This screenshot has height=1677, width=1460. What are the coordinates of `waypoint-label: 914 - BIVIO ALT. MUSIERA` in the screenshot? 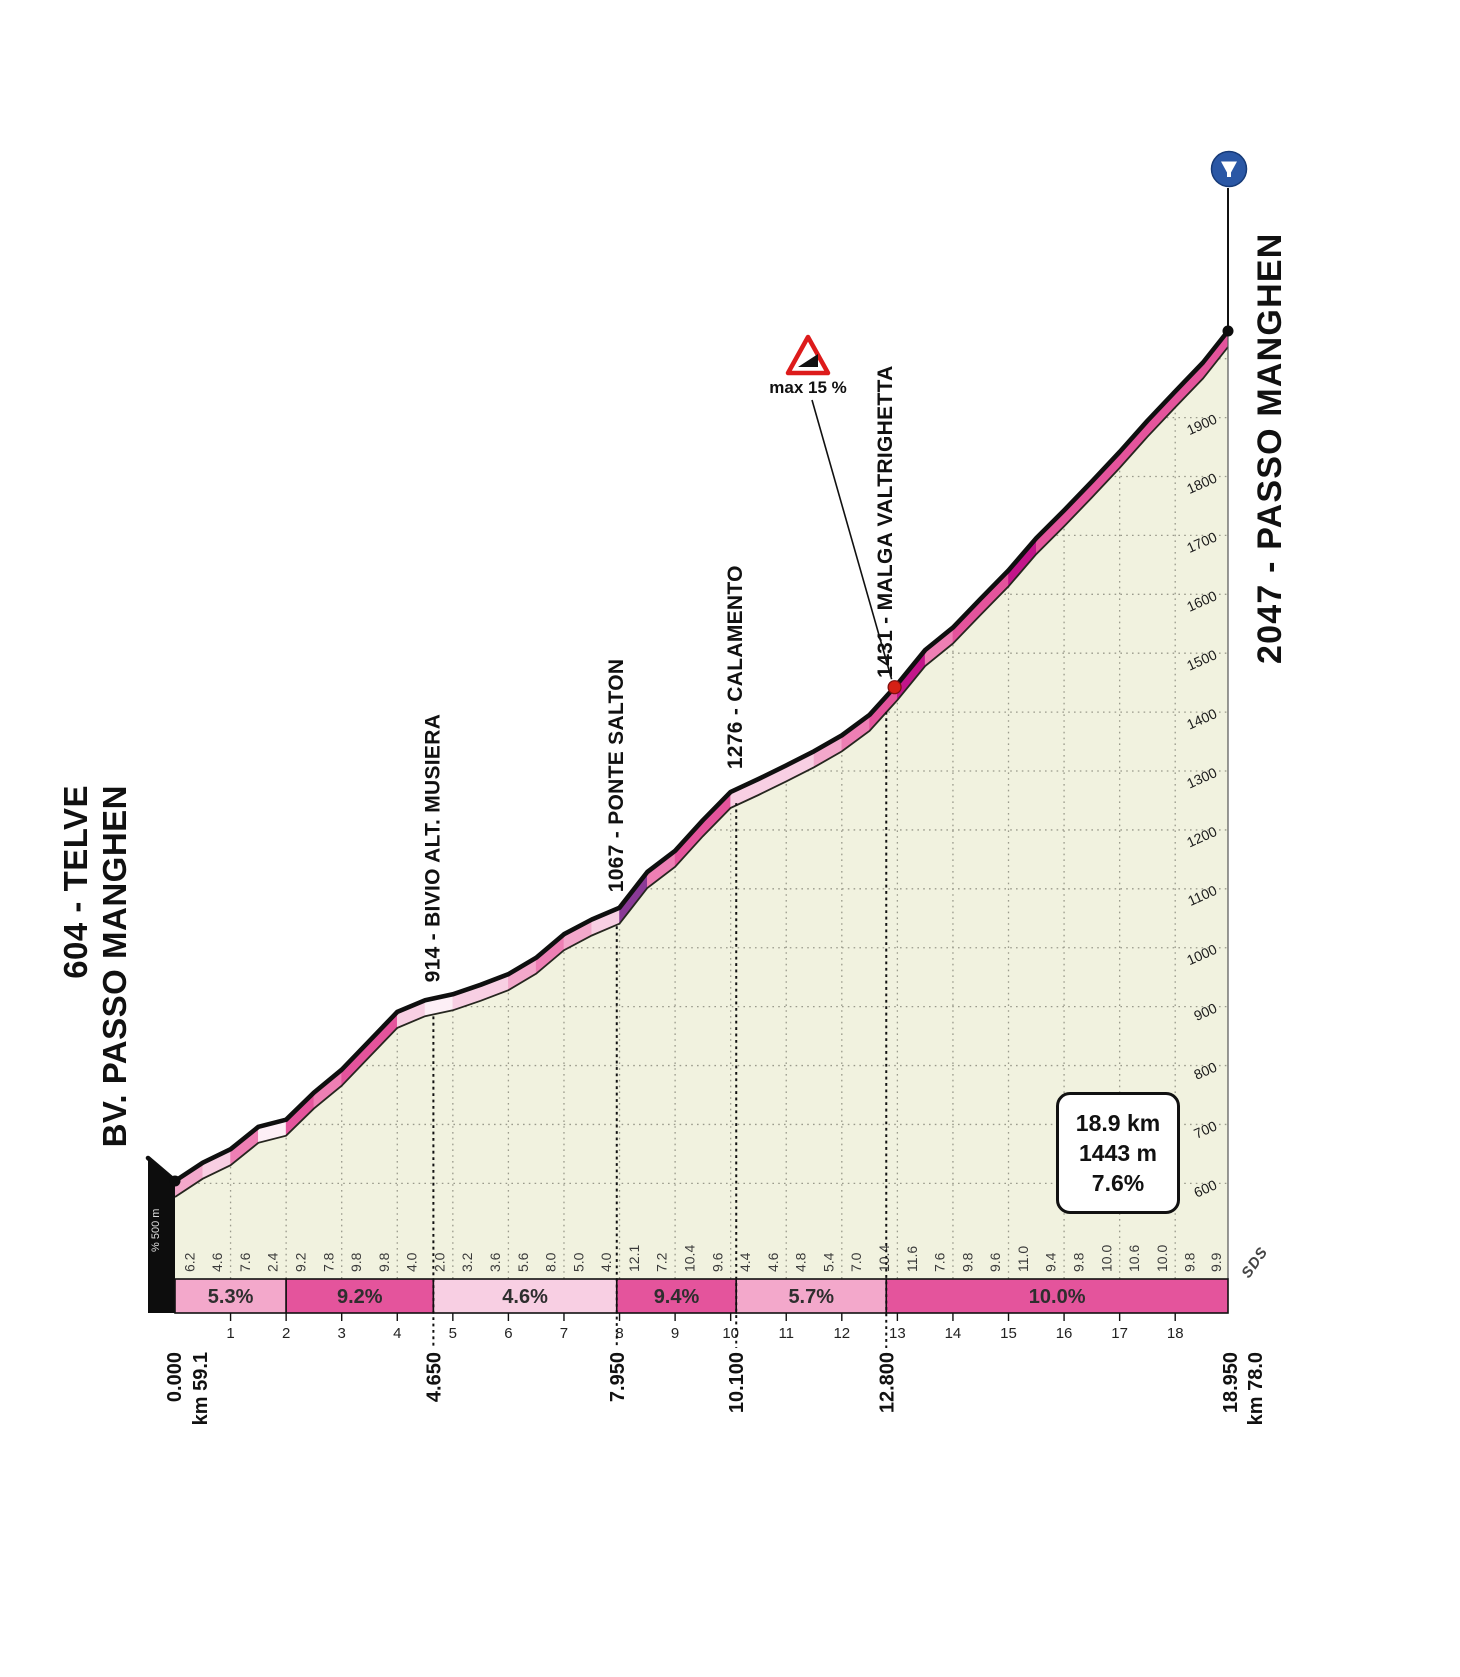 It's located at (432, 848).